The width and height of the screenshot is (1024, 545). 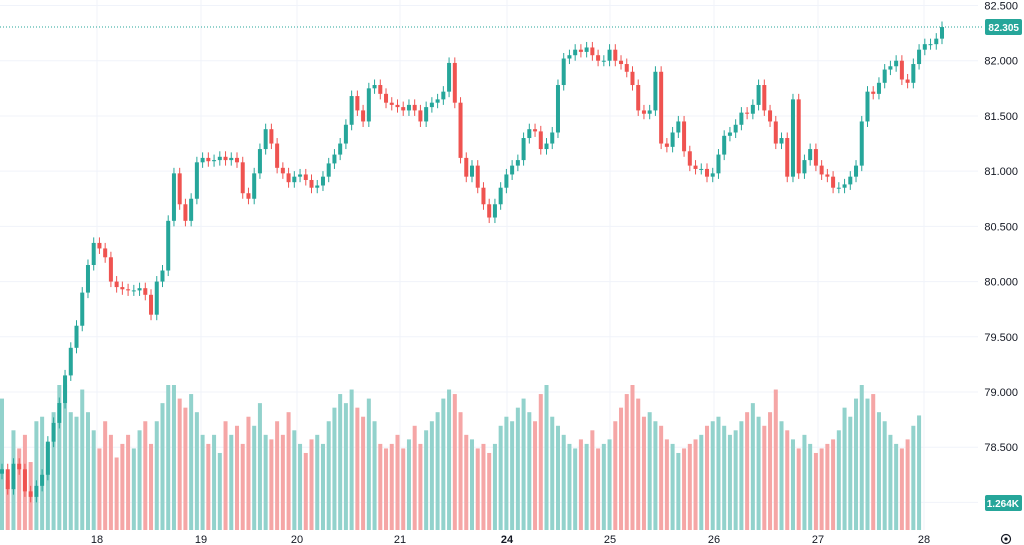 What do you see at coordinates (1006, 539) in the screenshot?
I see `gear-icon` at bounding box center [1006, 539].